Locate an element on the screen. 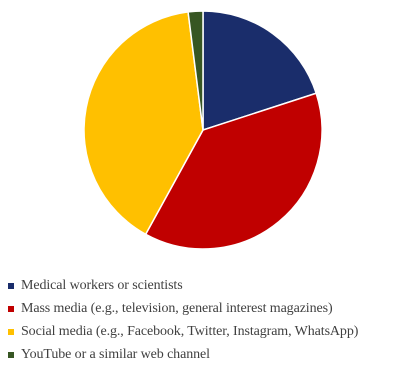 The image size is (398, 369). legend-item-medical-workers: Medical workers or scientists is located at coordinates (202, 285).